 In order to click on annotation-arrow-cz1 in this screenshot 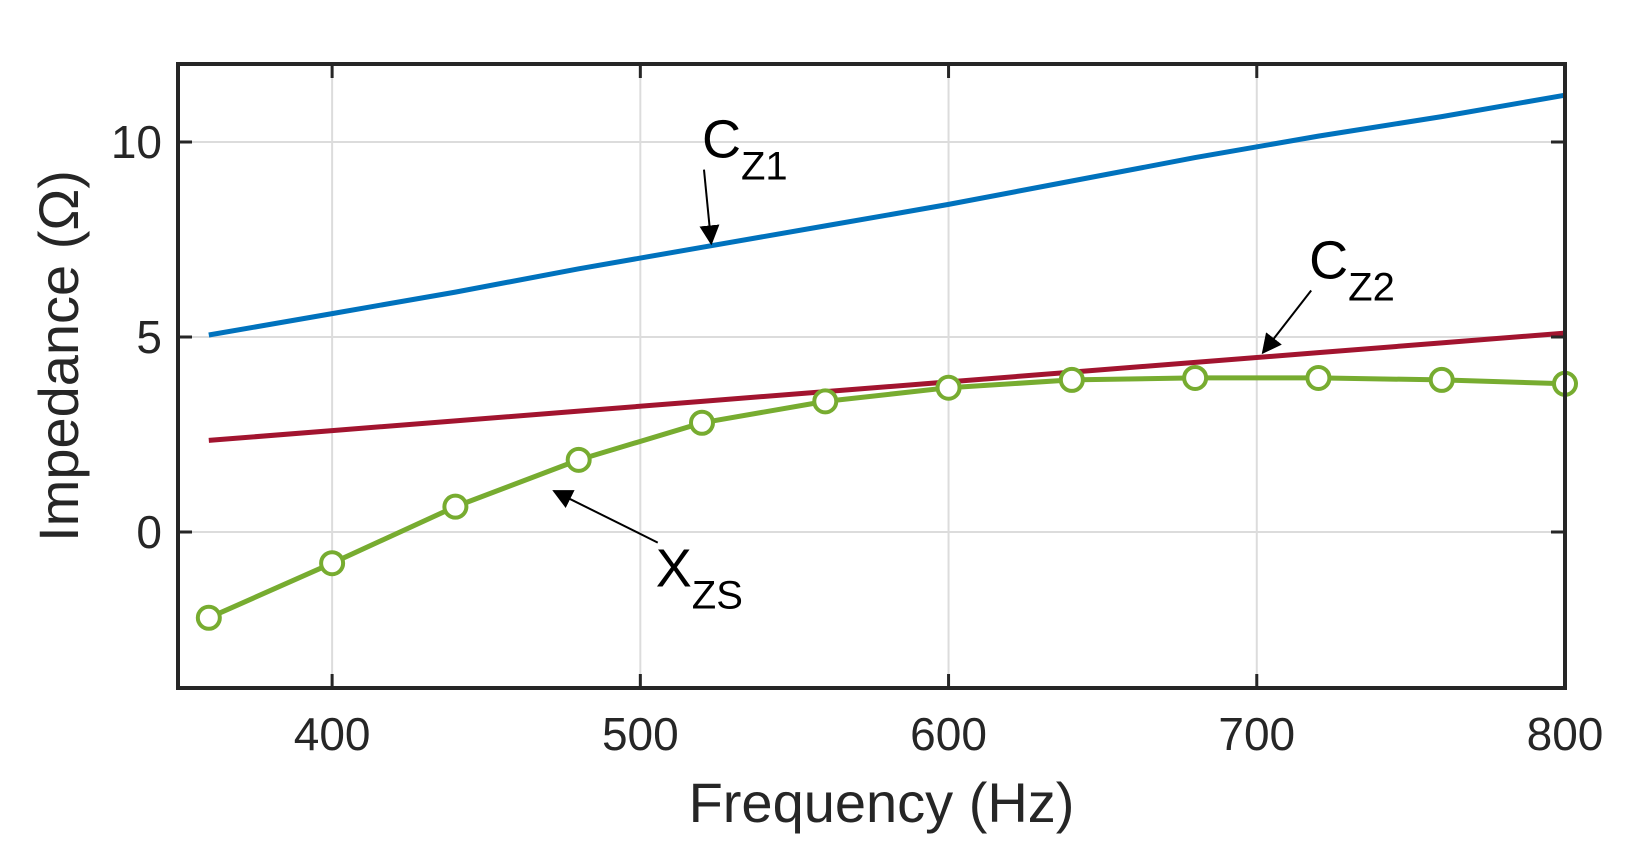, I will do `click(709, 207)`.